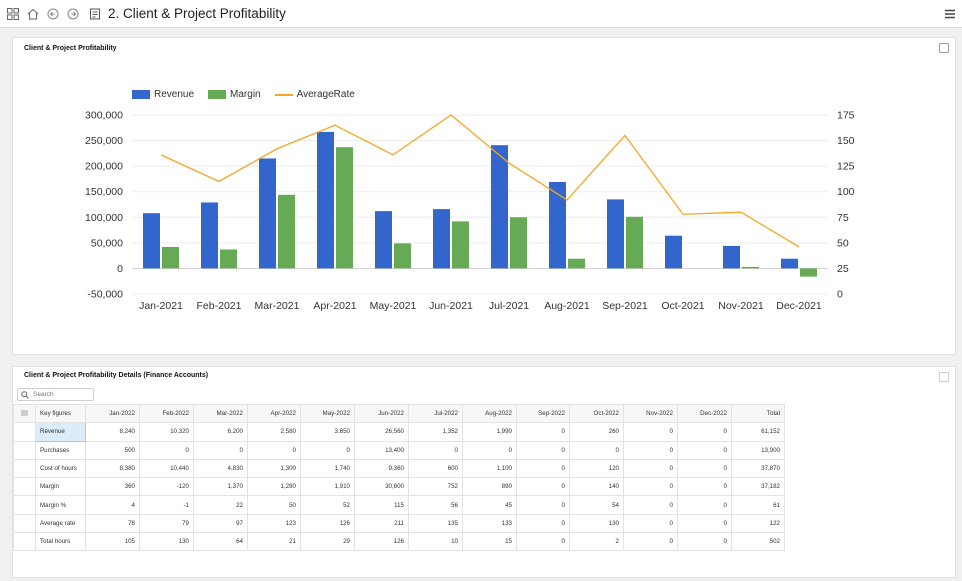 This screenshot has width=962, height=581. Describe the element at coordinates (274, 468) in the screenshot. I see `table-cell: 1,300` at that location.